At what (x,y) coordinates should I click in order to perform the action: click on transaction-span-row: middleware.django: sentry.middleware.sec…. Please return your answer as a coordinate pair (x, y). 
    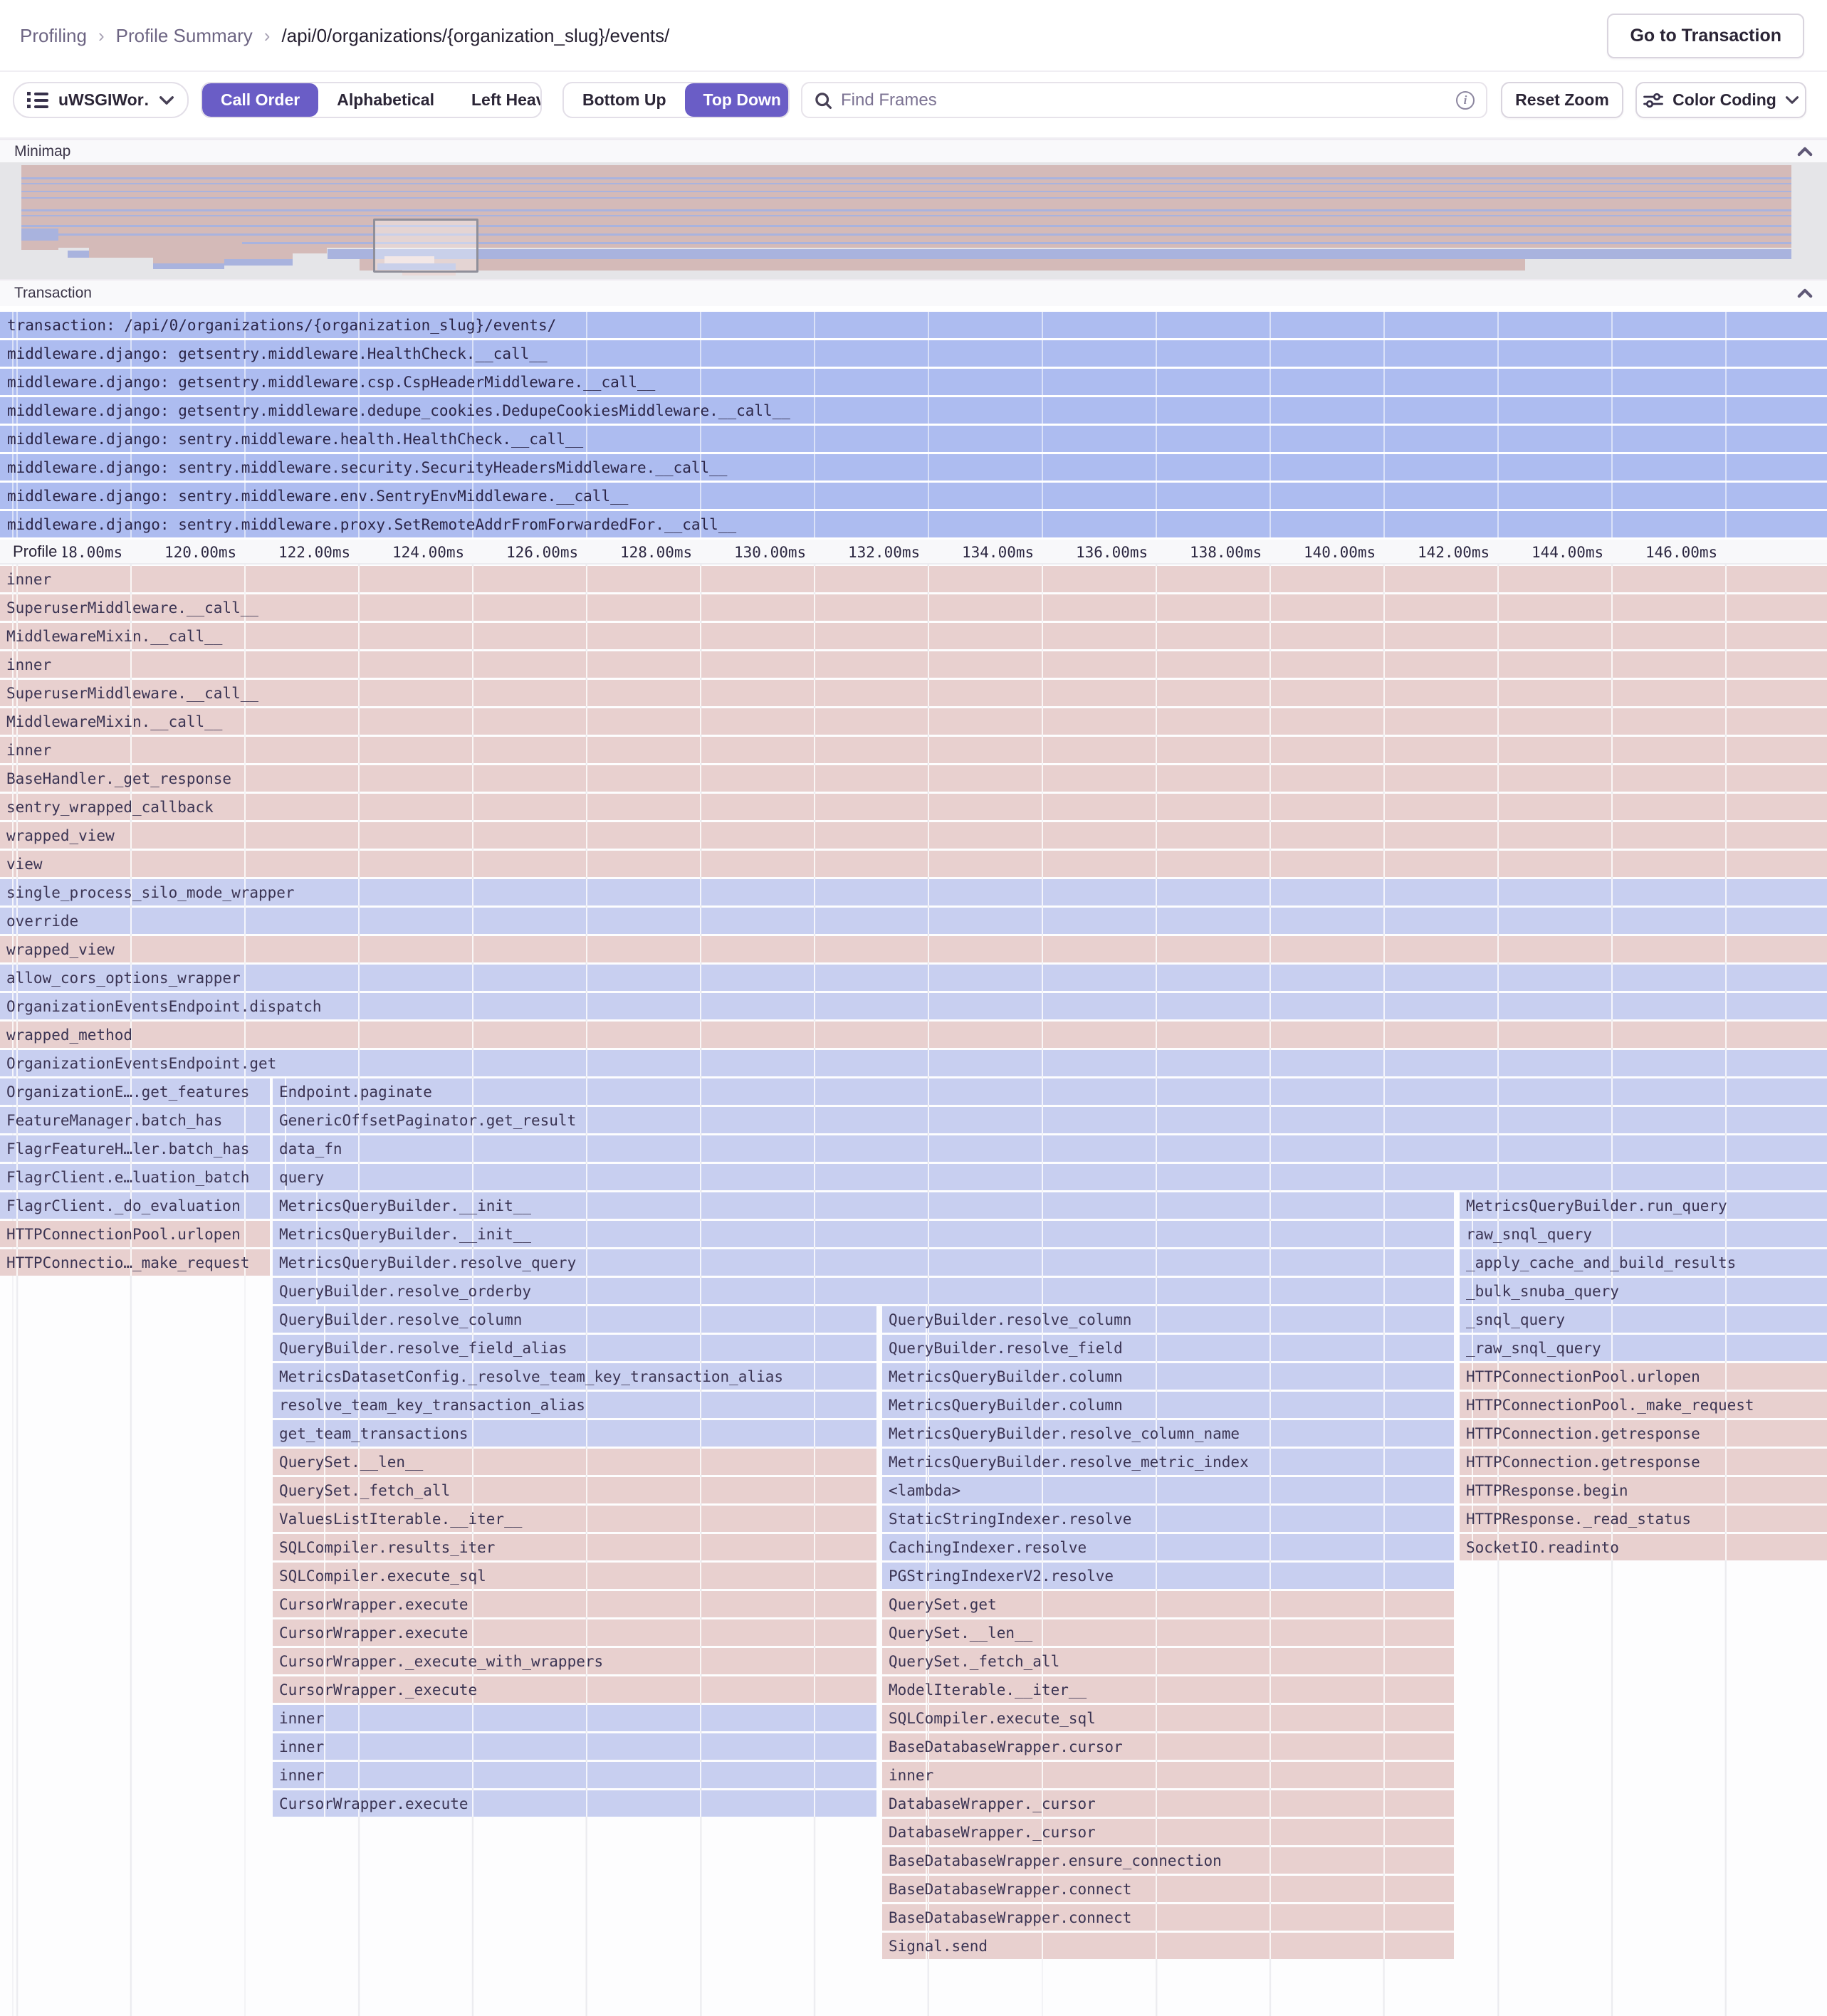
    Looking at the image, I should click on (913, 467).